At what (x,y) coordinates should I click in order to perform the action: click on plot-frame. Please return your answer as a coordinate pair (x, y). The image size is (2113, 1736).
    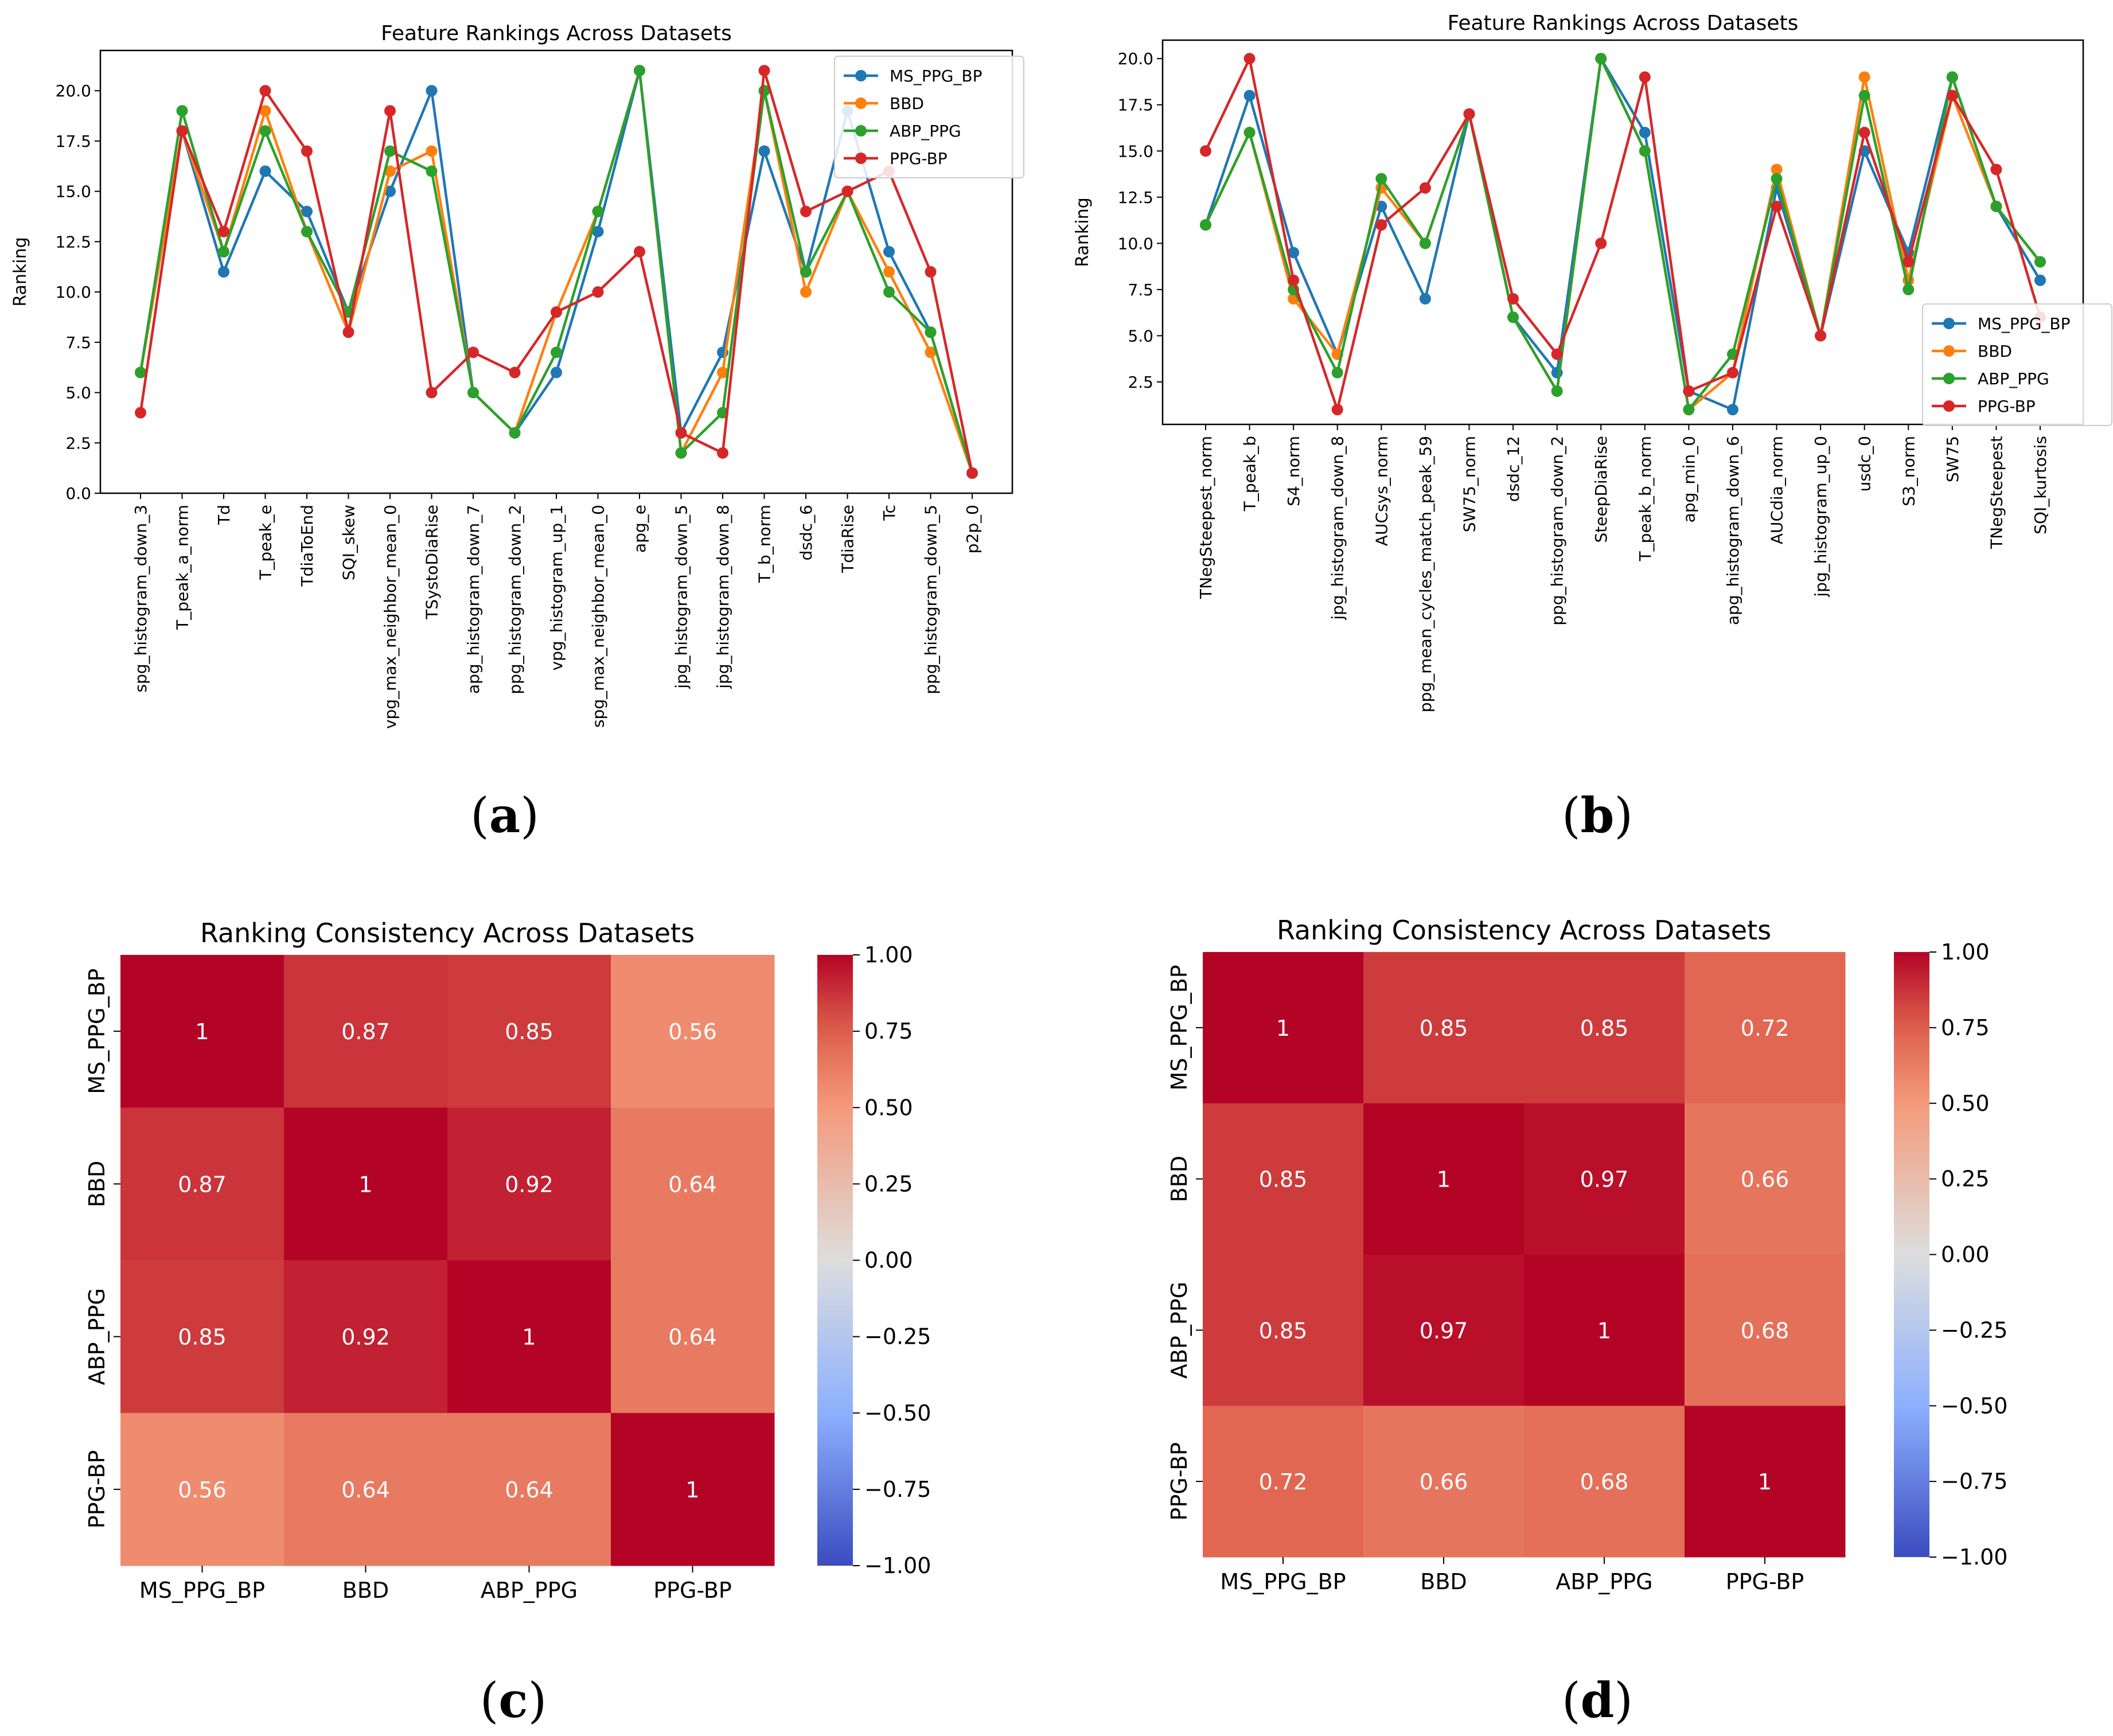
    Looking at the image, I should click on (1622, 232).